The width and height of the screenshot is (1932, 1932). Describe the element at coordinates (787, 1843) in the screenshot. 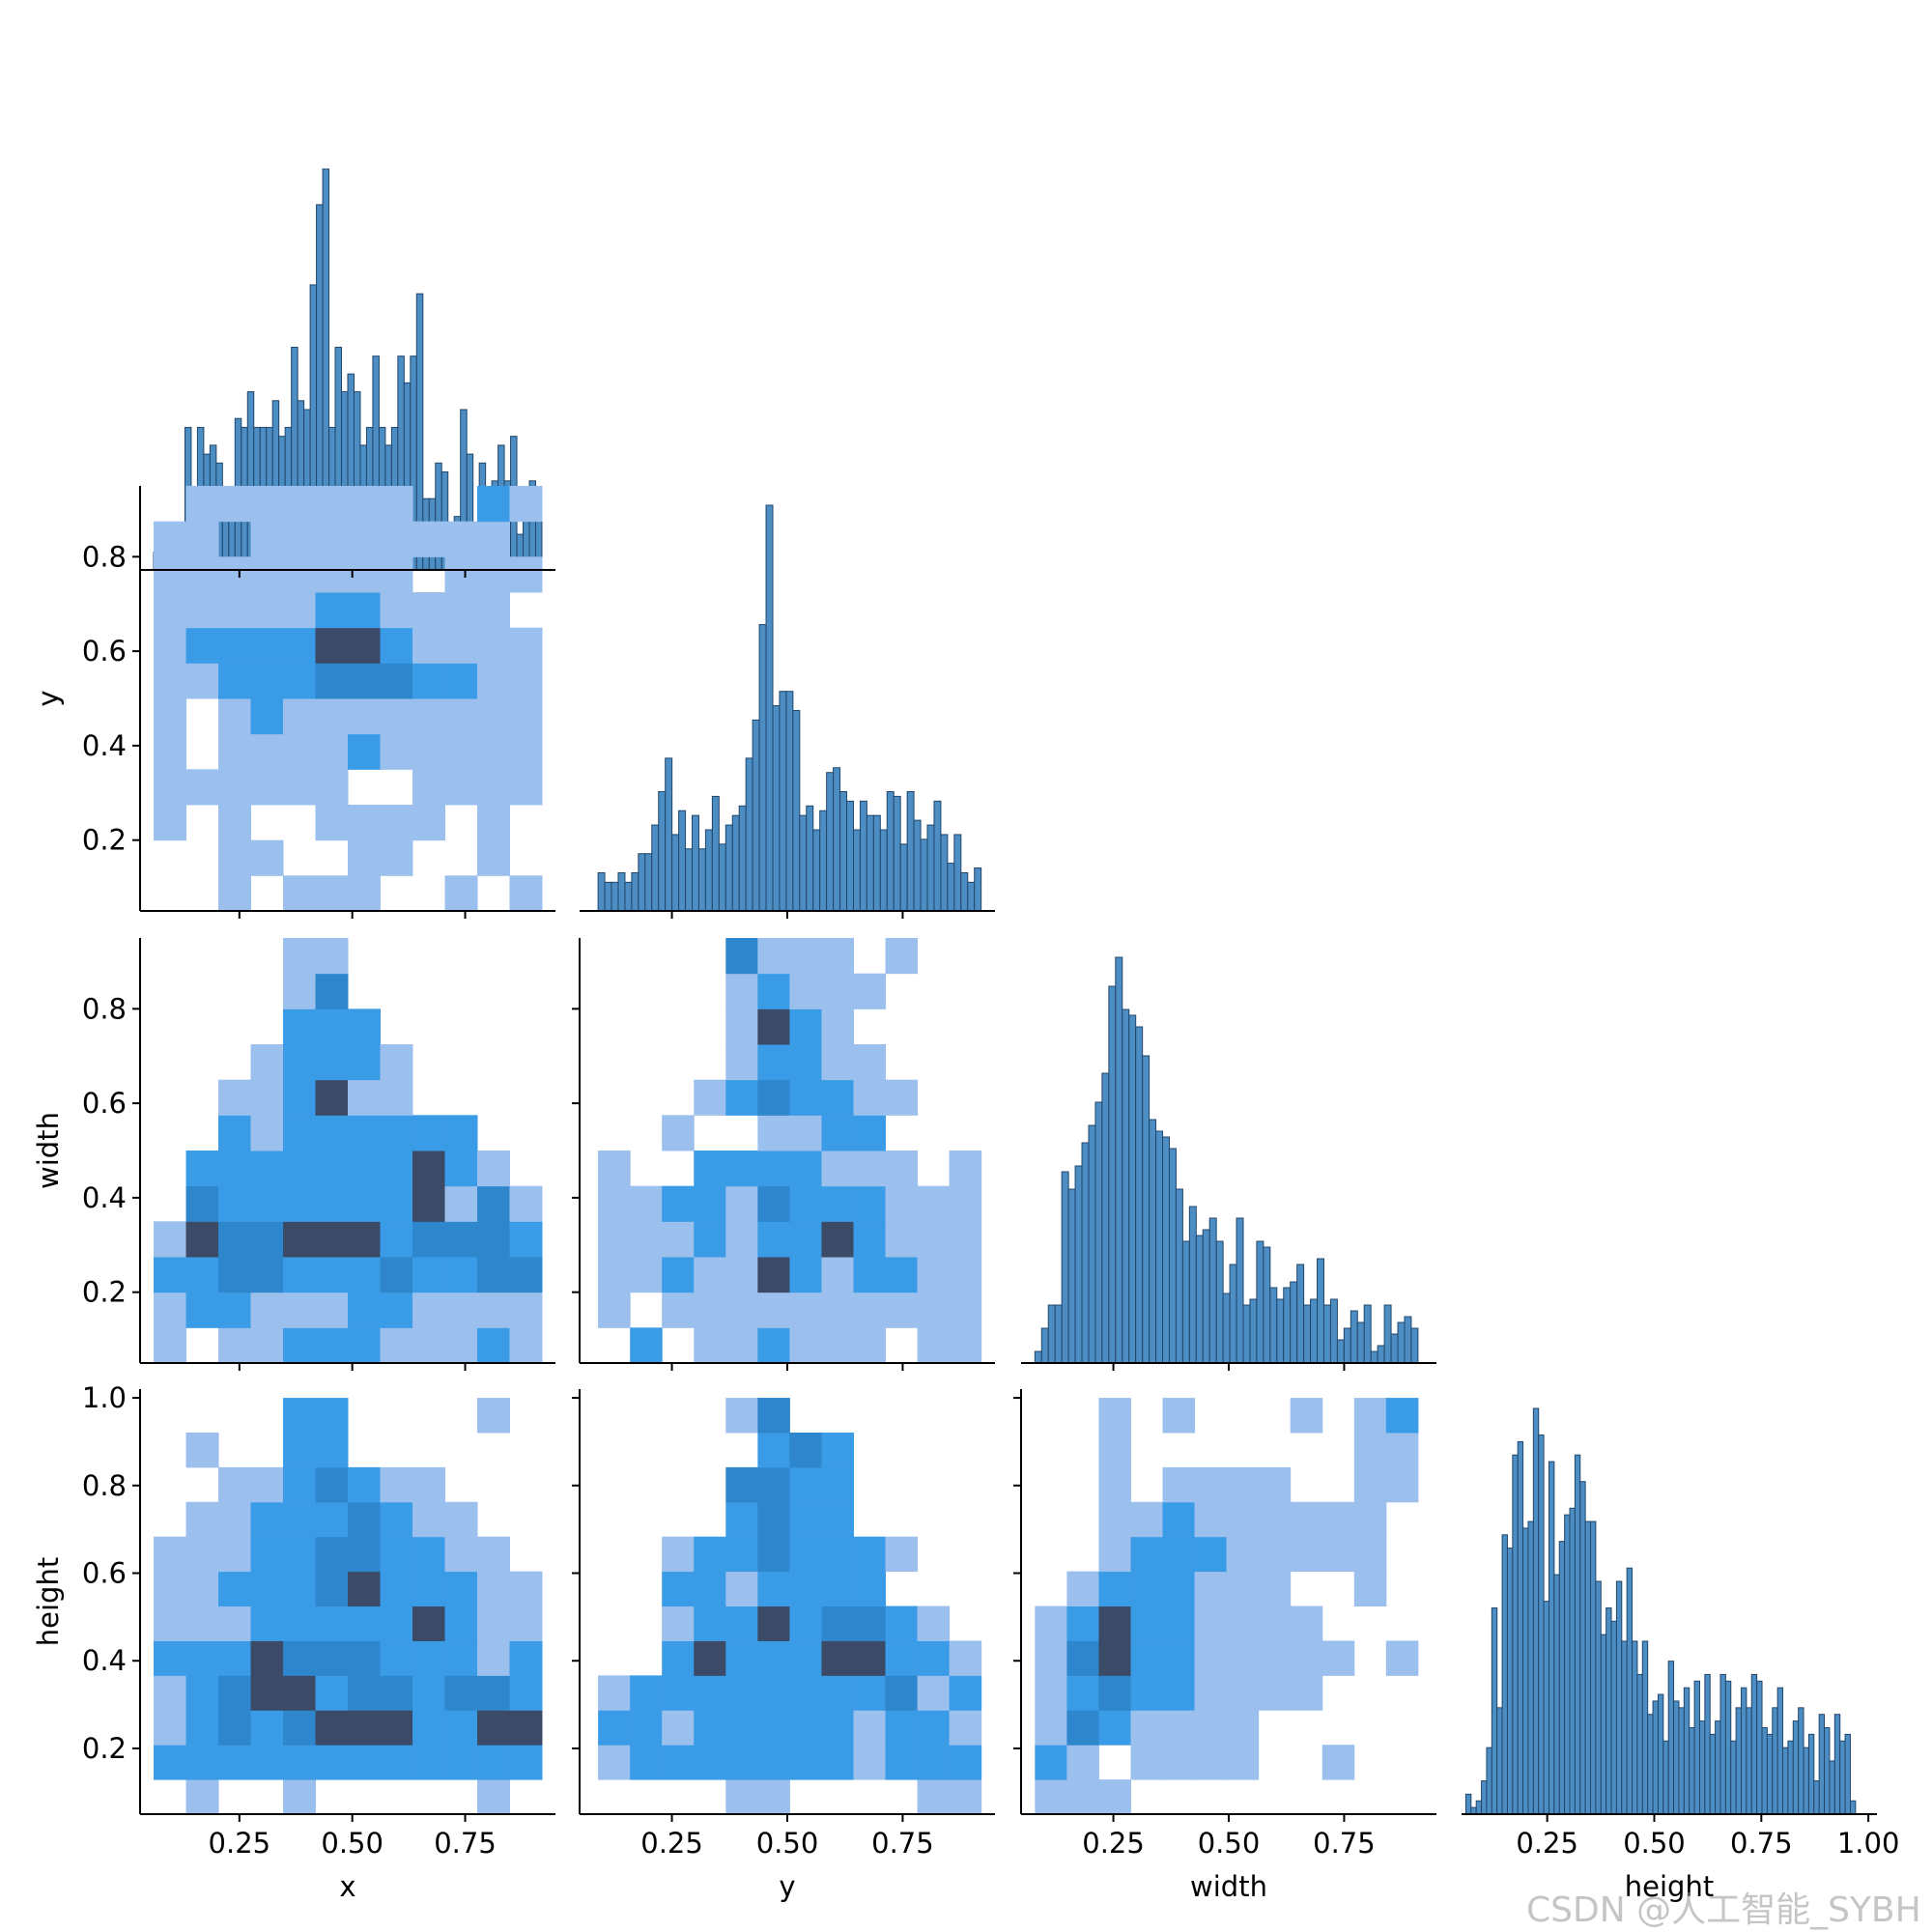

I see `x-tick-label-y-1: 0.50` at that location.